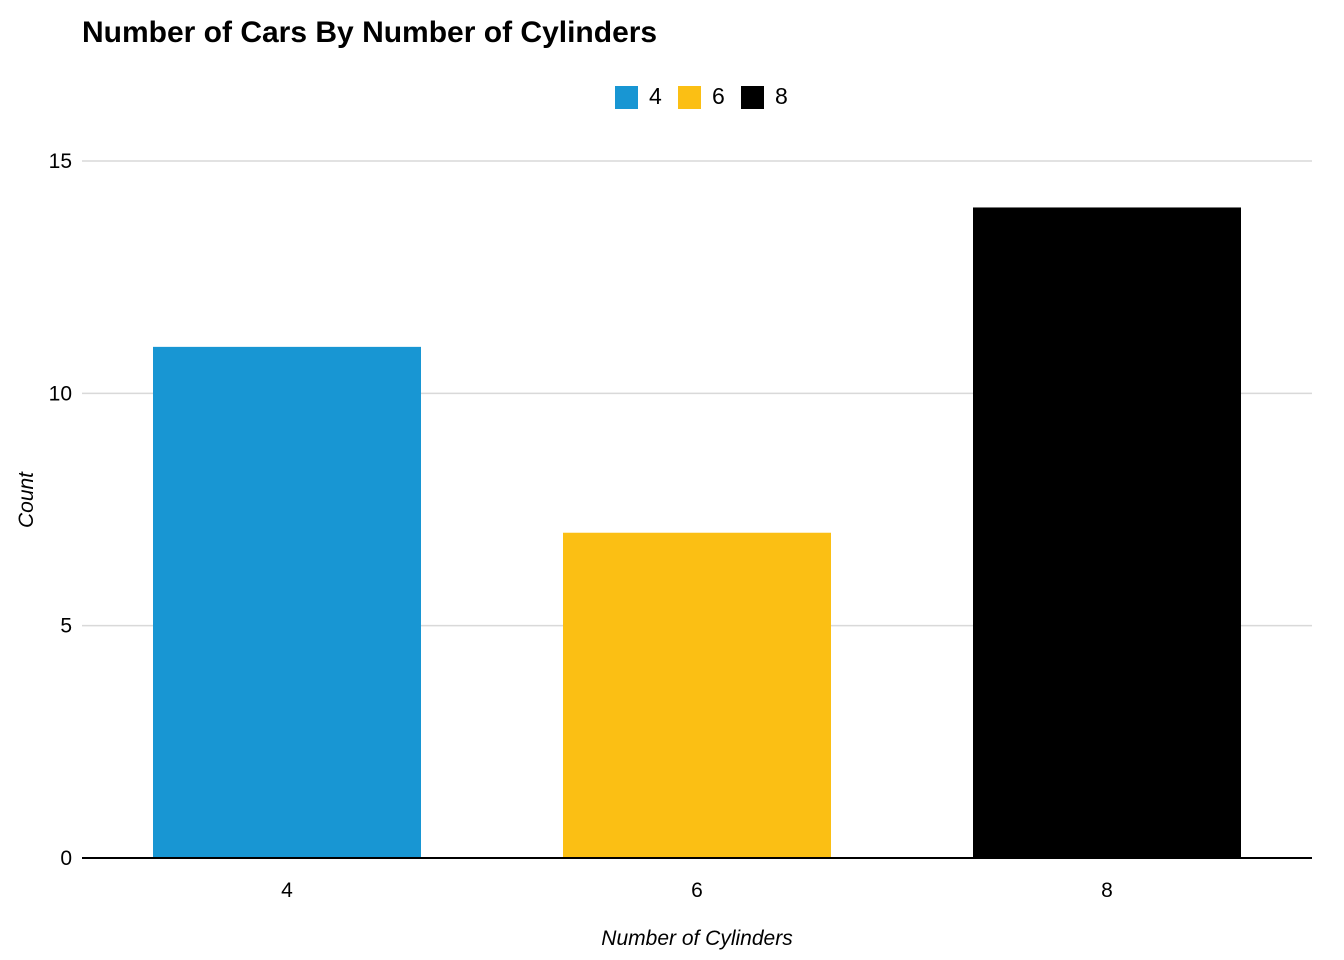 This screenshot has height=960, width=1344. Describe the element at coordinates (369, 32) in the screenshot. I see `chart-title: Number of Cars By Number of Cylinders` at that location.